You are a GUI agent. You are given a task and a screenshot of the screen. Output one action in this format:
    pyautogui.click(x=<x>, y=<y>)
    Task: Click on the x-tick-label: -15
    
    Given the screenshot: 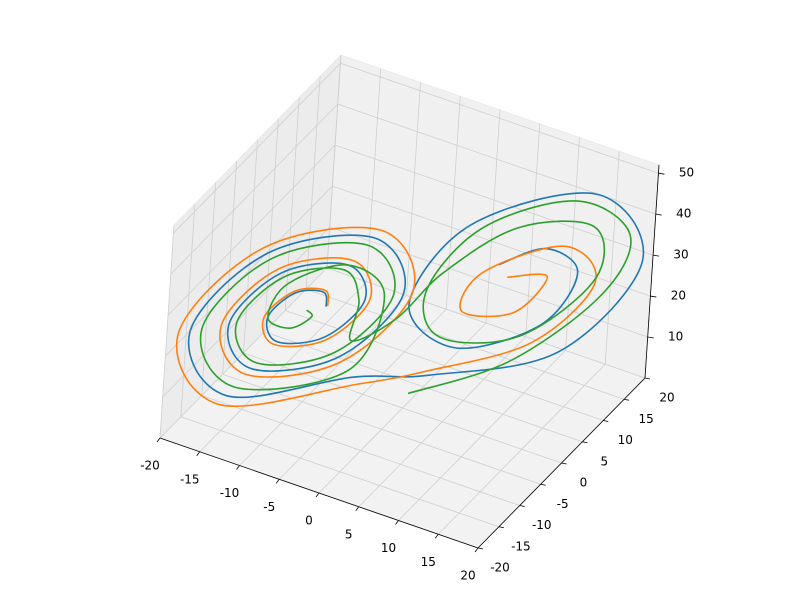 What is the action you would take?
    pyautogui.click(x=190, y=479)
    